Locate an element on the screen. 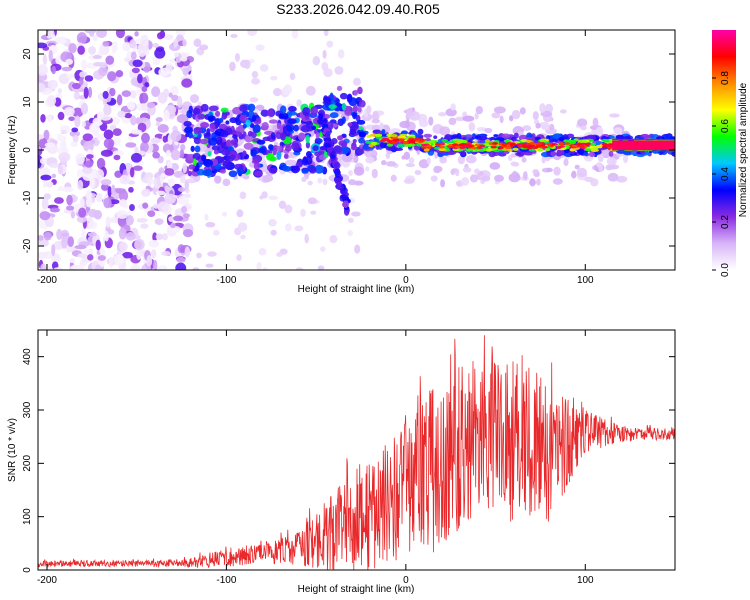 The height and width of the screenshot is (600, 750). x-tick-label: 0 is located at coordinates (406, 280).